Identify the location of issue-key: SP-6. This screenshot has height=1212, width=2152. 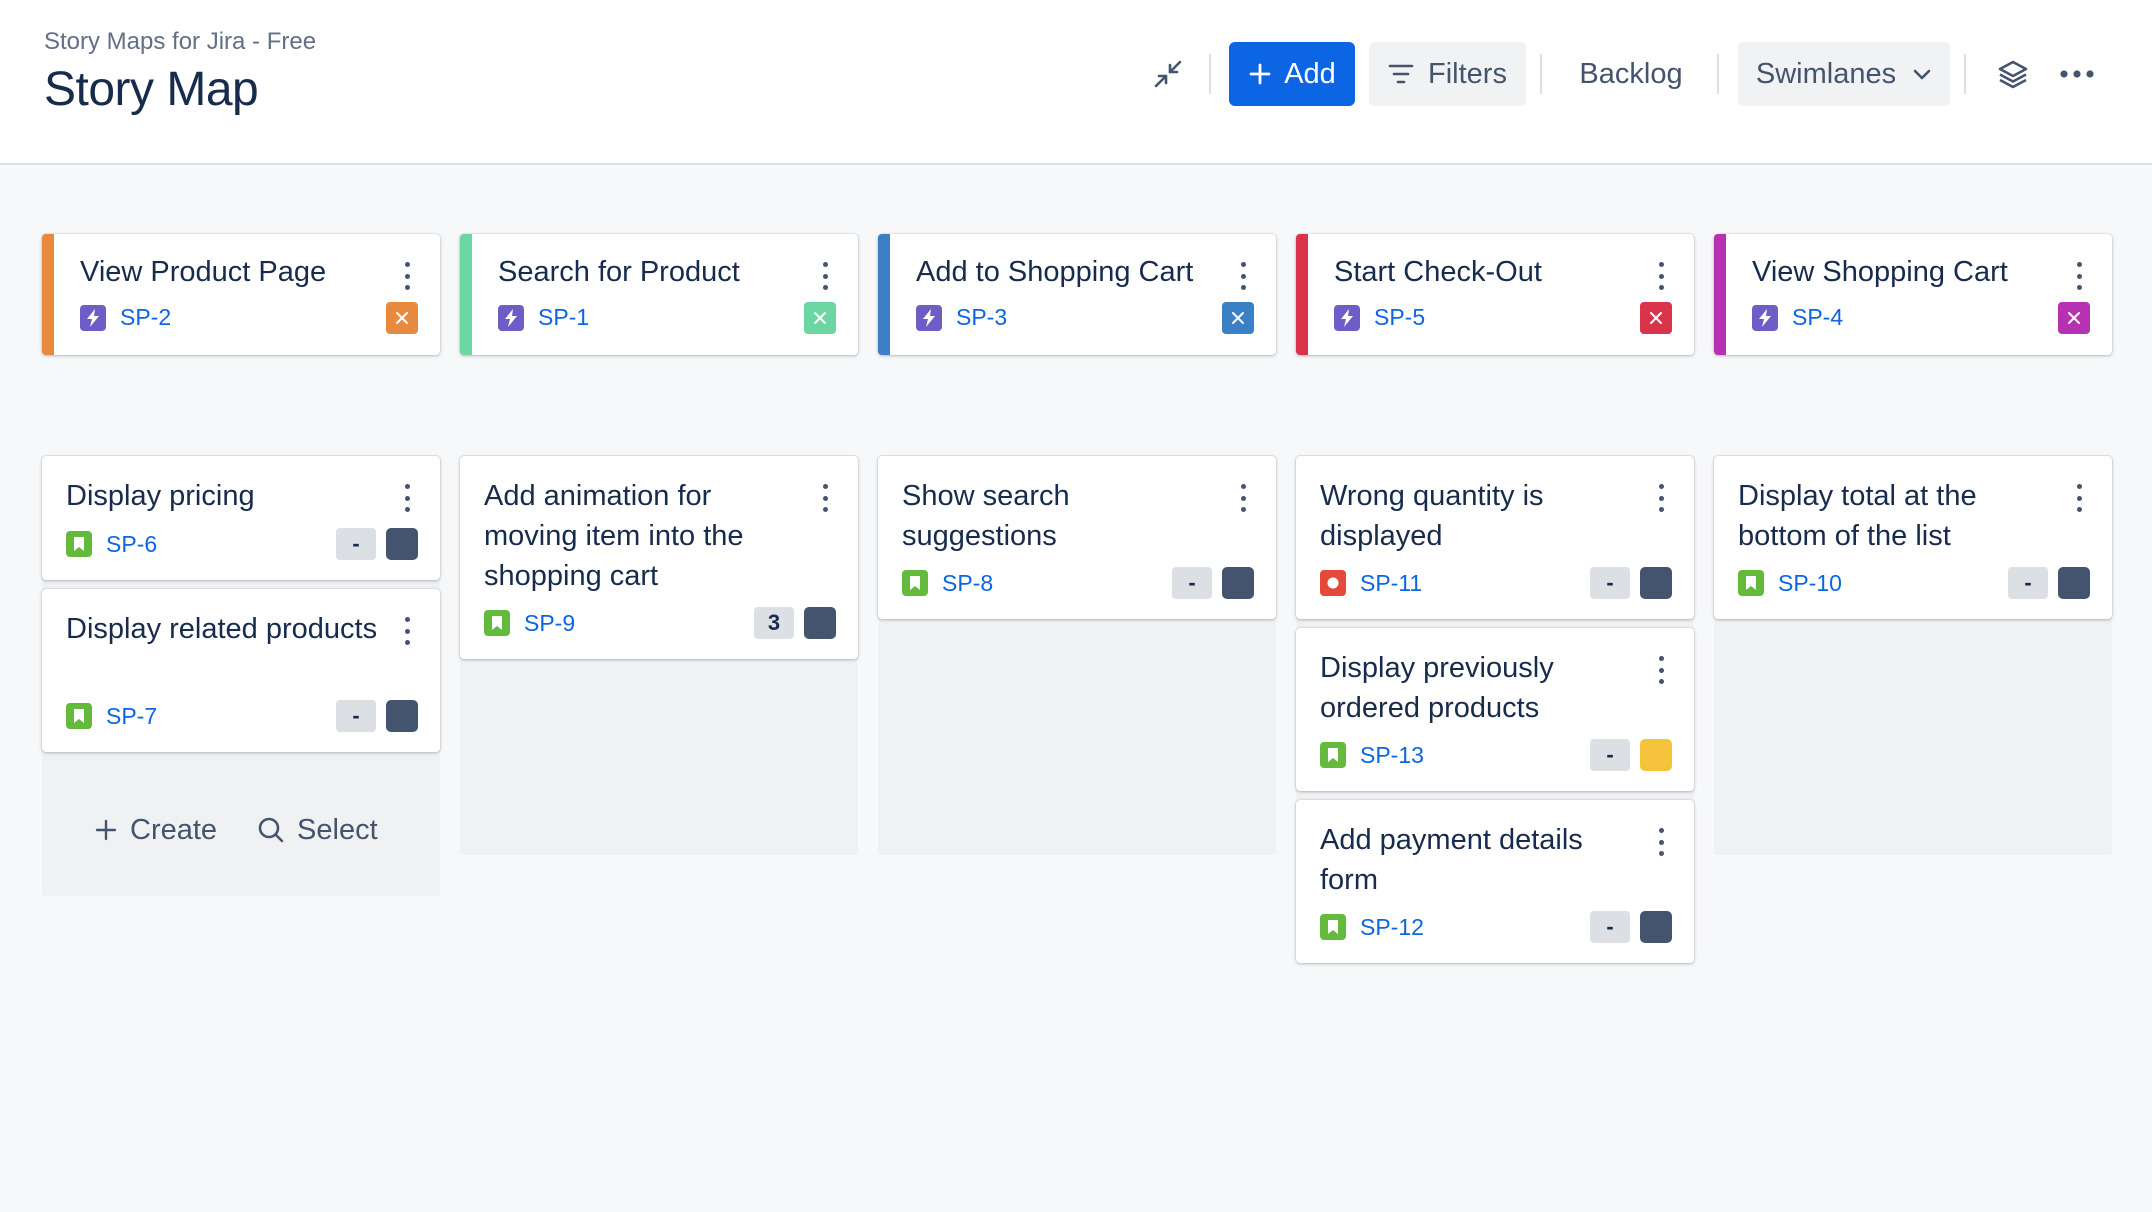
(132, 543).